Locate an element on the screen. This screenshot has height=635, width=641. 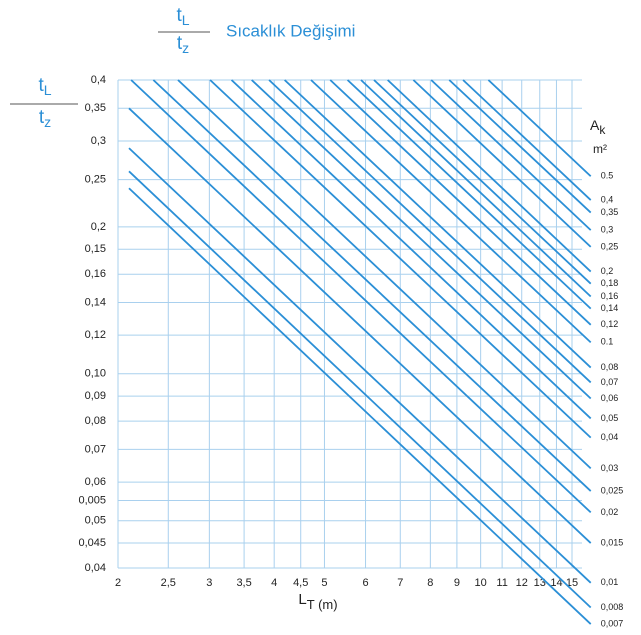
title-denominator: tz is located at coordinates (183, 44).